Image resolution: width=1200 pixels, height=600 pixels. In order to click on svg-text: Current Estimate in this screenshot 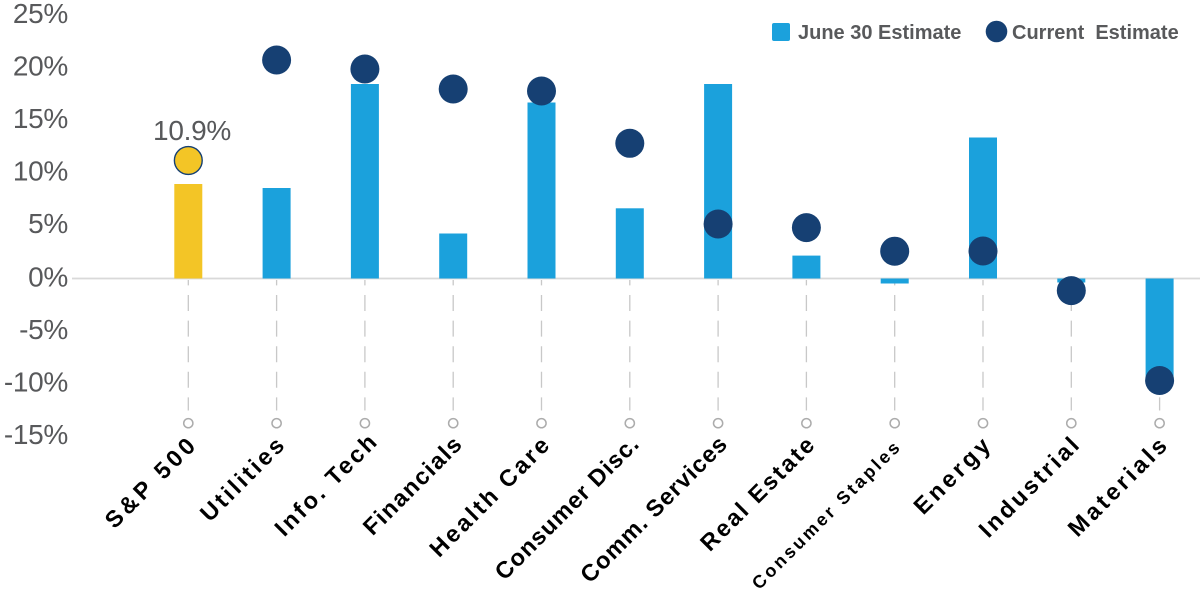, I will do `click(1095, 33)`.